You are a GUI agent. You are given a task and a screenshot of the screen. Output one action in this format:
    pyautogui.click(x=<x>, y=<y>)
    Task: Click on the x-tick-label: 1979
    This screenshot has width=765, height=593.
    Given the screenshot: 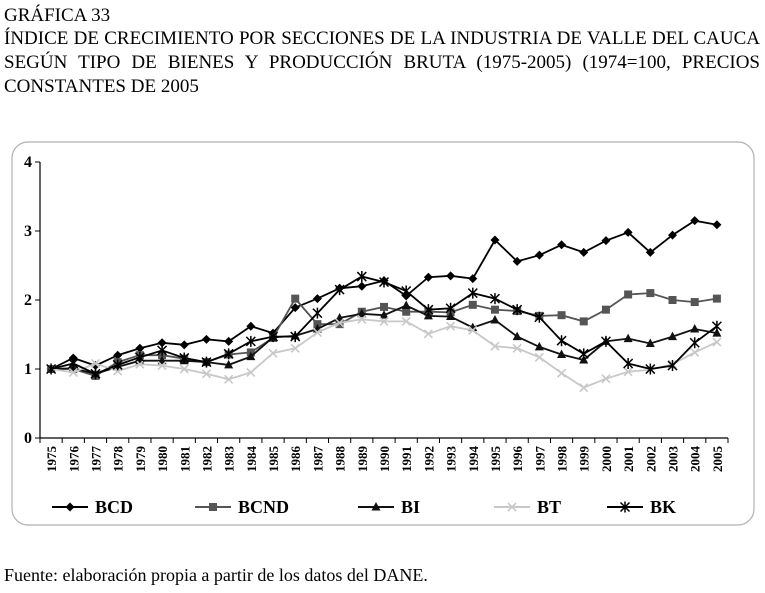 What is the action you would take?
    pyautogui.click(x=140, y=459)
    